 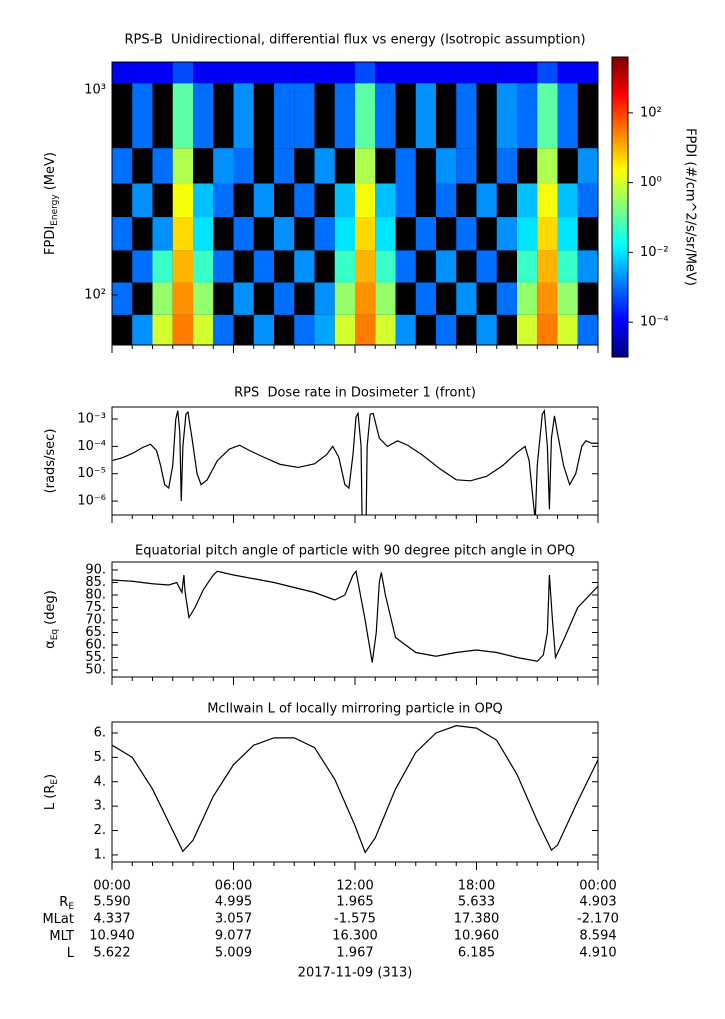 I want to click on ephemeris-label-text: R, so click(x=63, y=902).